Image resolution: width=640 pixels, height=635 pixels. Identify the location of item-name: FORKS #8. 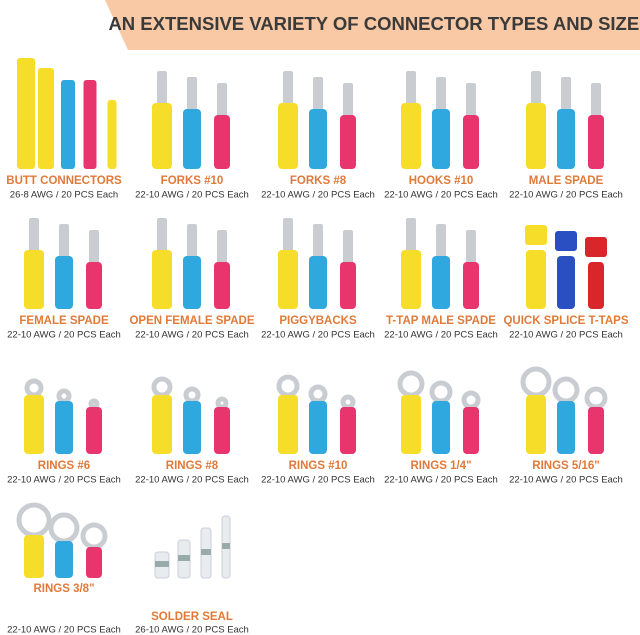
(318, 181).